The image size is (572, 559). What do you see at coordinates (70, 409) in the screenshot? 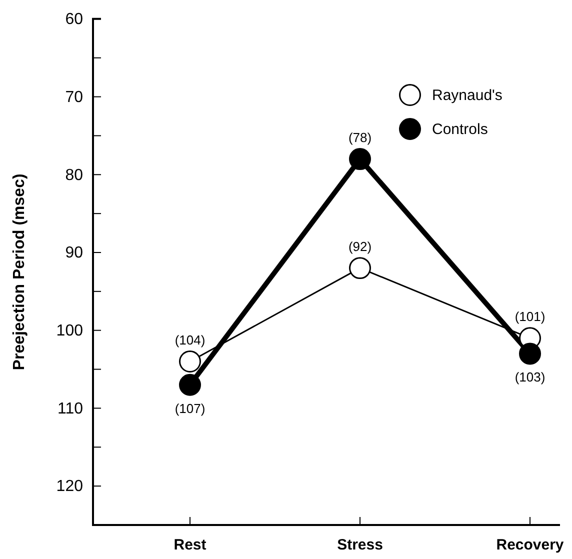
I see `y-tick-label: 110` at bounding box center [70, 409].